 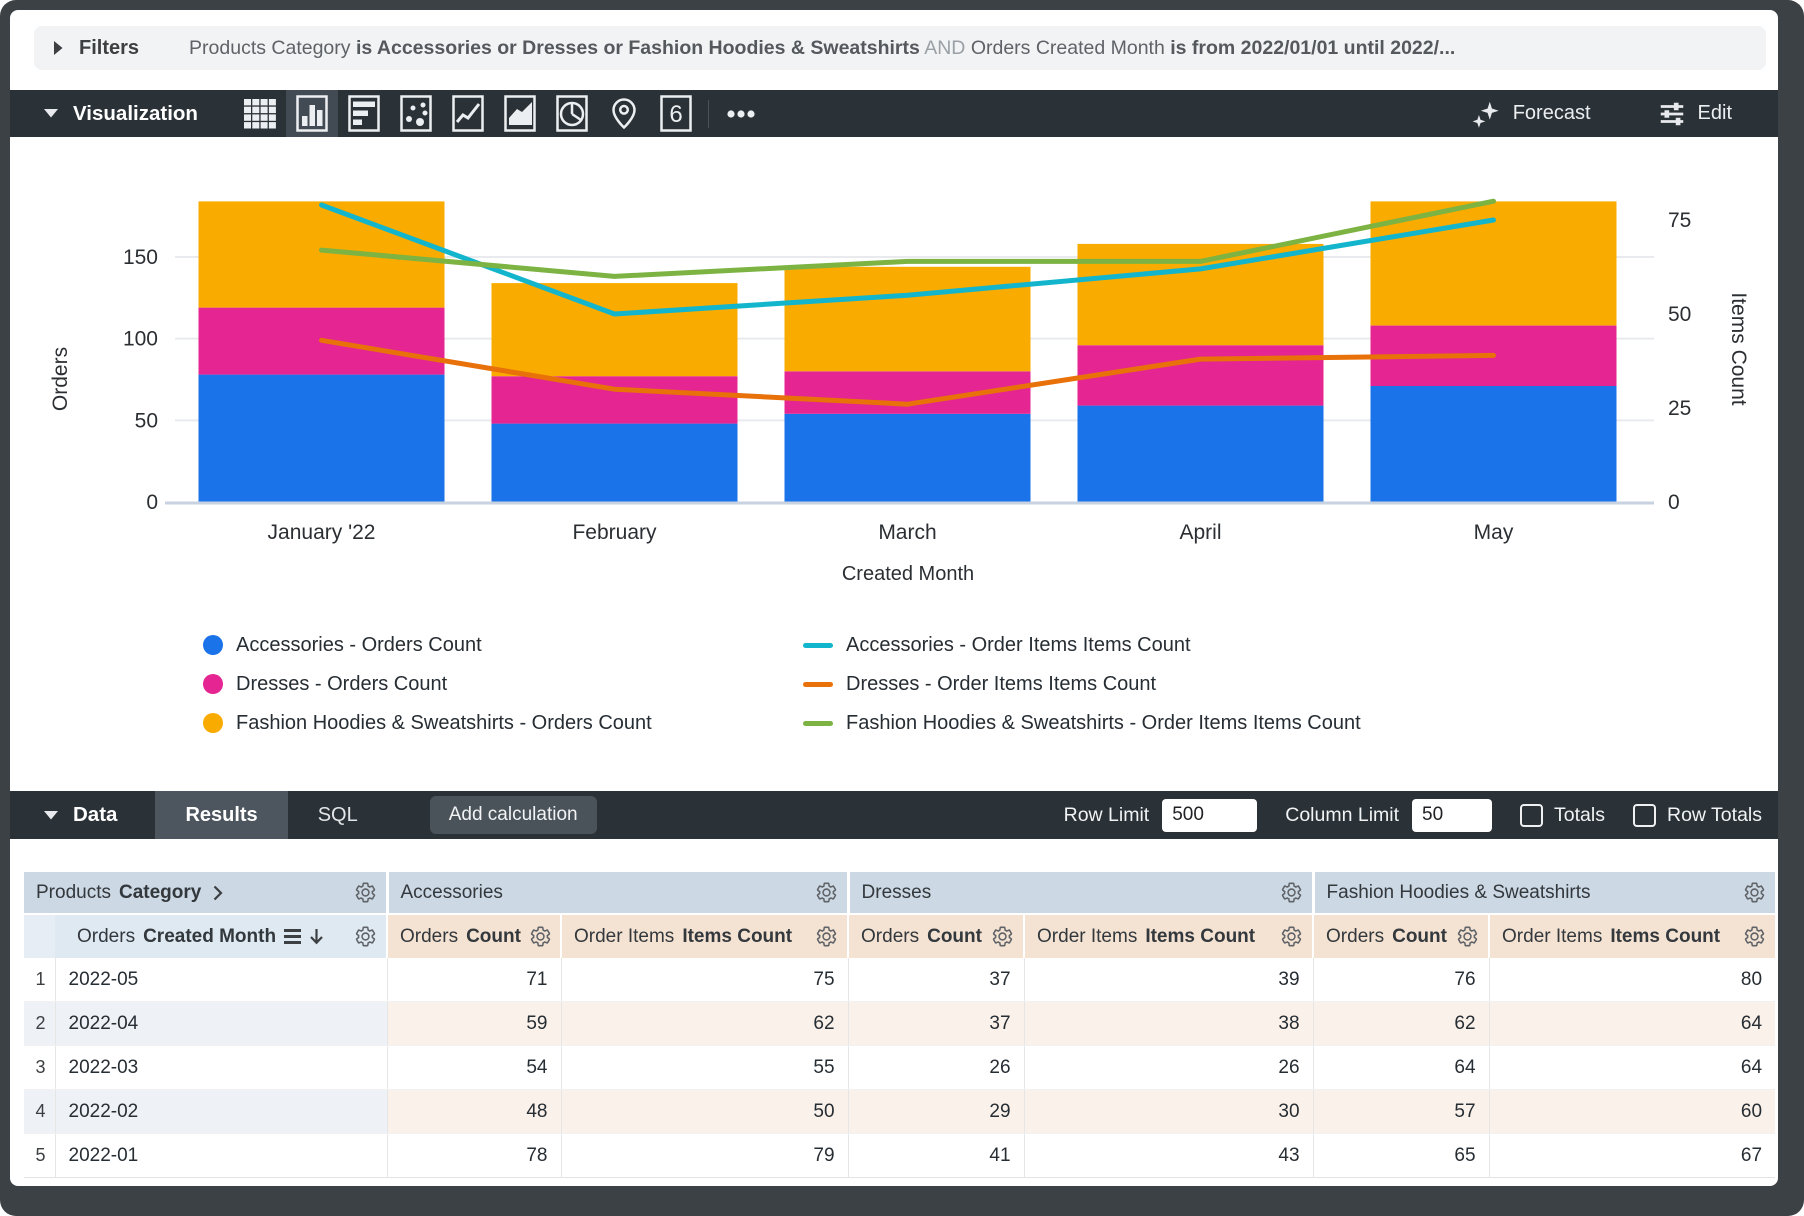 I want to click on measure-cell: 29, so click(x=936, y=1111).